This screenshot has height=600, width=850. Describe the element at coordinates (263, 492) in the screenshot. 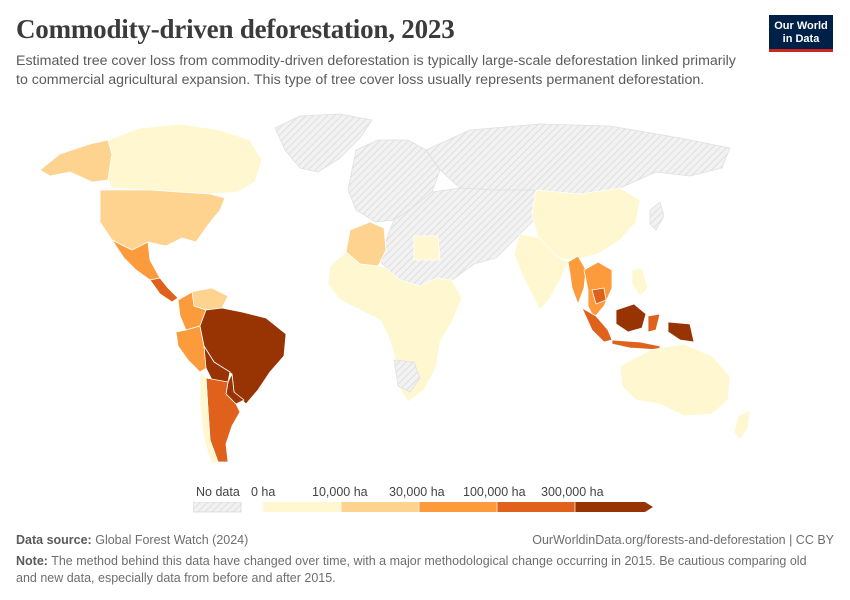

I see `legend-label-0: 0 ha` at that location.